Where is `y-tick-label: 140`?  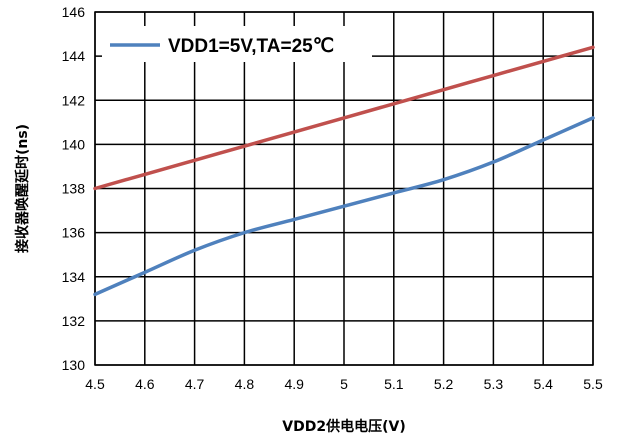
y-tick-label: 140 is located at coordinates (74, 144).